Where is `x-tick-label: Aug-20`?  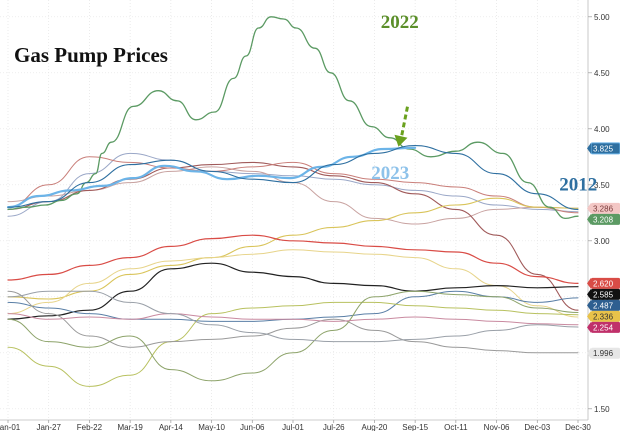
x-tick-label: Aug-20 is located at coordinates (375, 427).